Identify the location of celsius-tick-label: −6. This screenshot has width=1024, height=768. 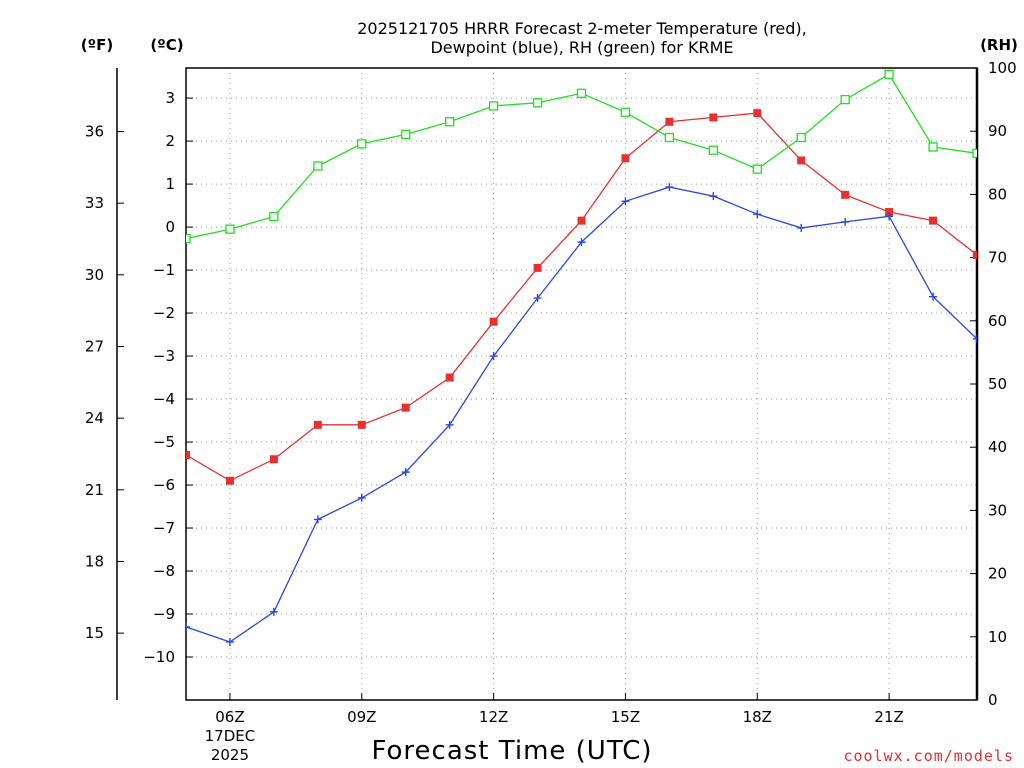
(164, 485).